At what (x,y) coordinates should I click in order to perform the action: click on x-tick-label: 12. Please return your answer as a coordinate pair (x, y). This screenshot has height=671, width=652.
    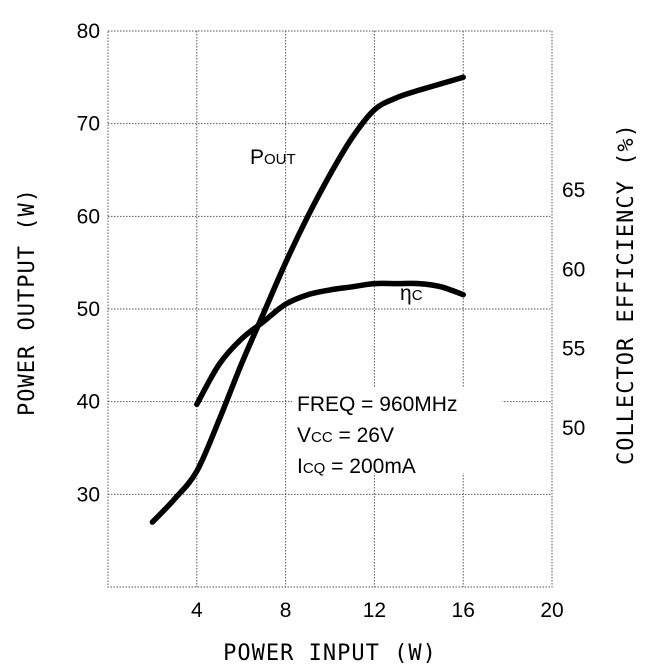
    Looking at the image, I should click on (374, 610).